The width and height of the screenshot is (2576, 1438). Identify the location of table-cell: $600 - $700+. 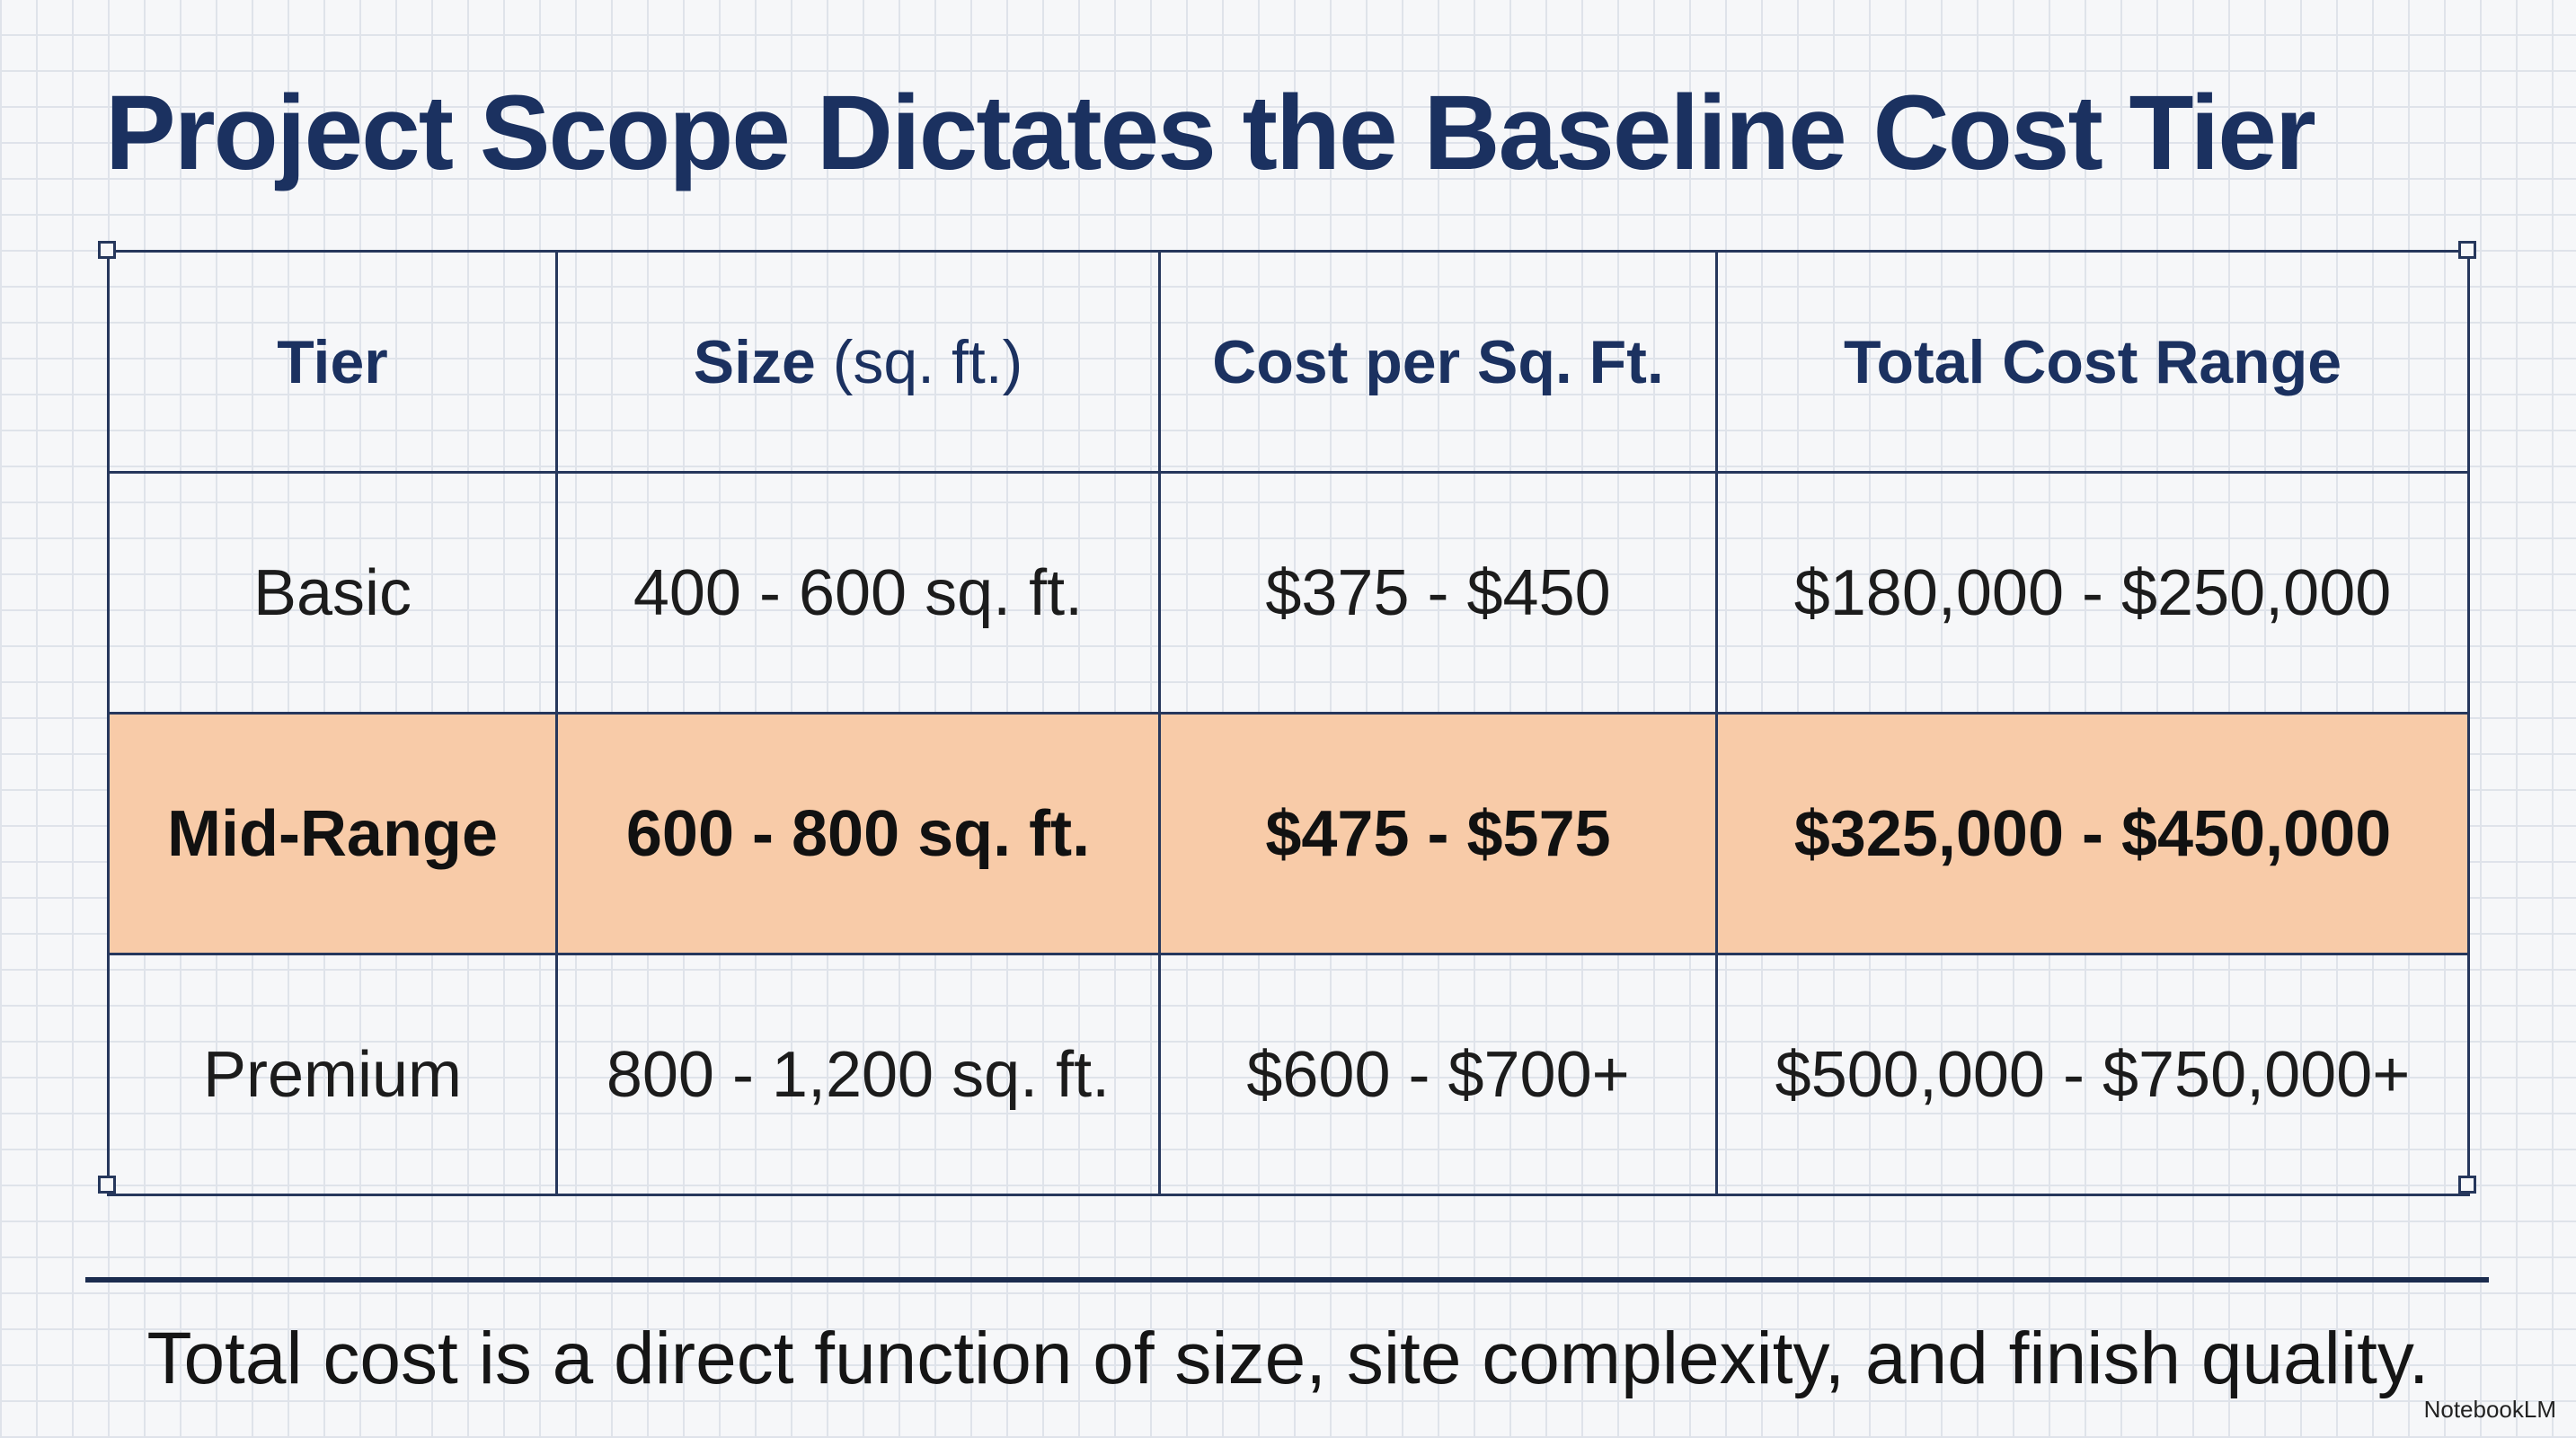
(1438, 1074).